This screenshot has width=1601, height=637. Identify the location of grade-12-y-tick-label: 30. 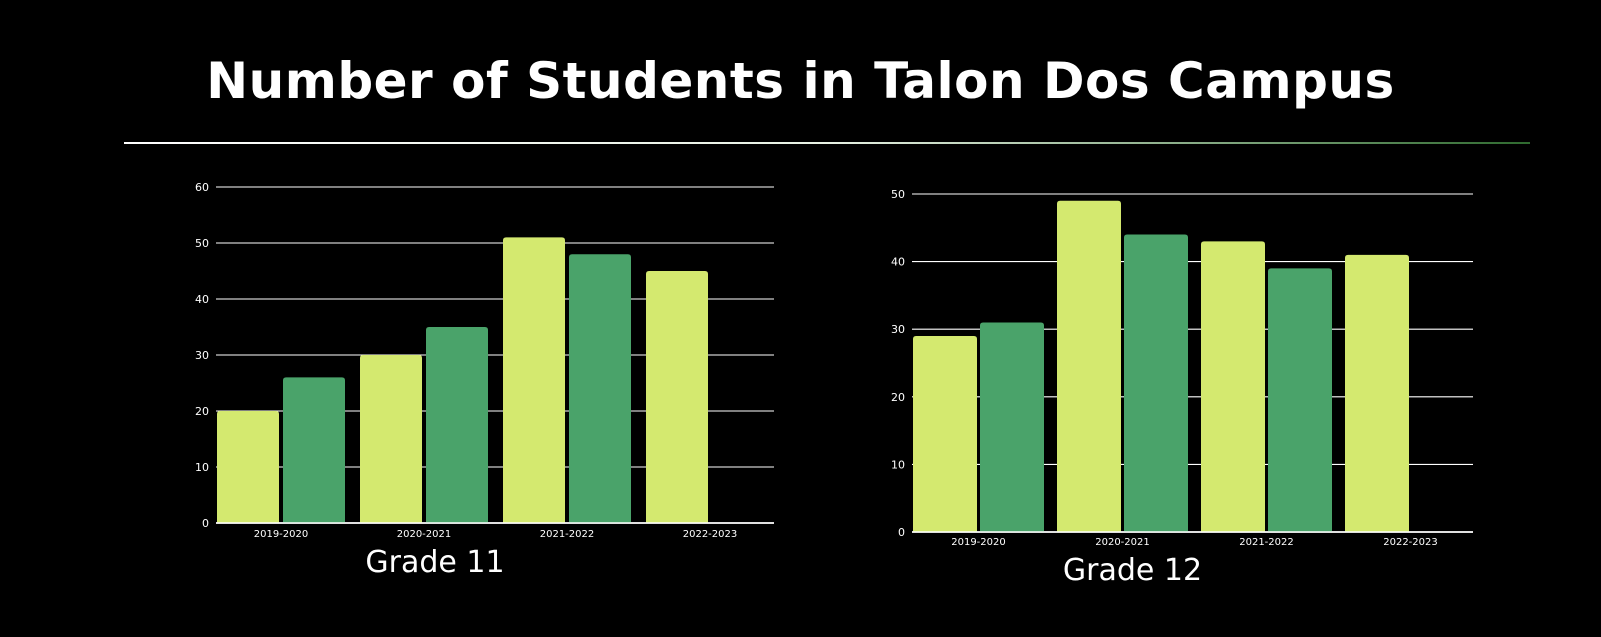
(898, 329).